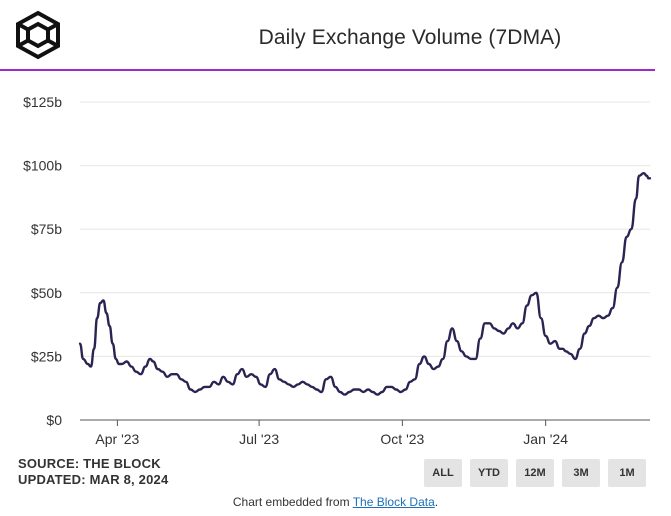 This screenshot has width=671, height=516. What do you see at coordinates (292, 502) in the screenshot?
I see `footer-prefix: Chart embedded from` at bounding box center [292, 502].